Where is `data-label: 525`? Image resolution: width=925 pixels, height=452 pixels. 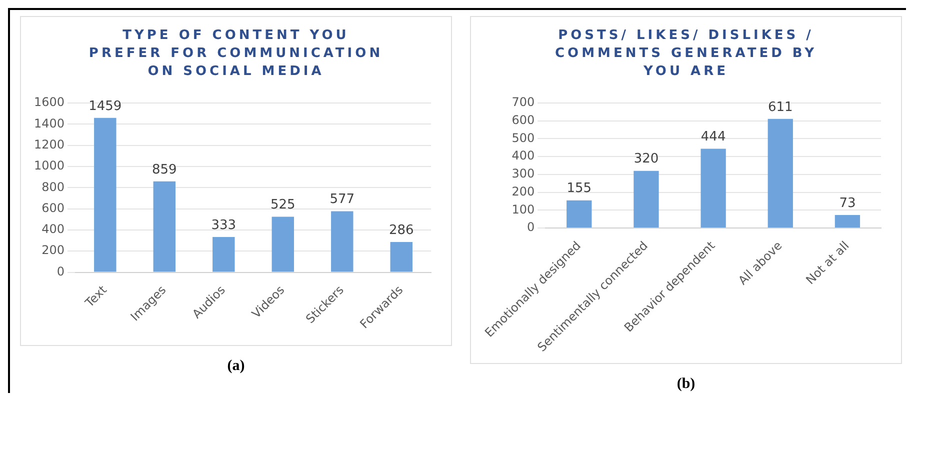
data-label: 525 is located at coordinates (283, 205).